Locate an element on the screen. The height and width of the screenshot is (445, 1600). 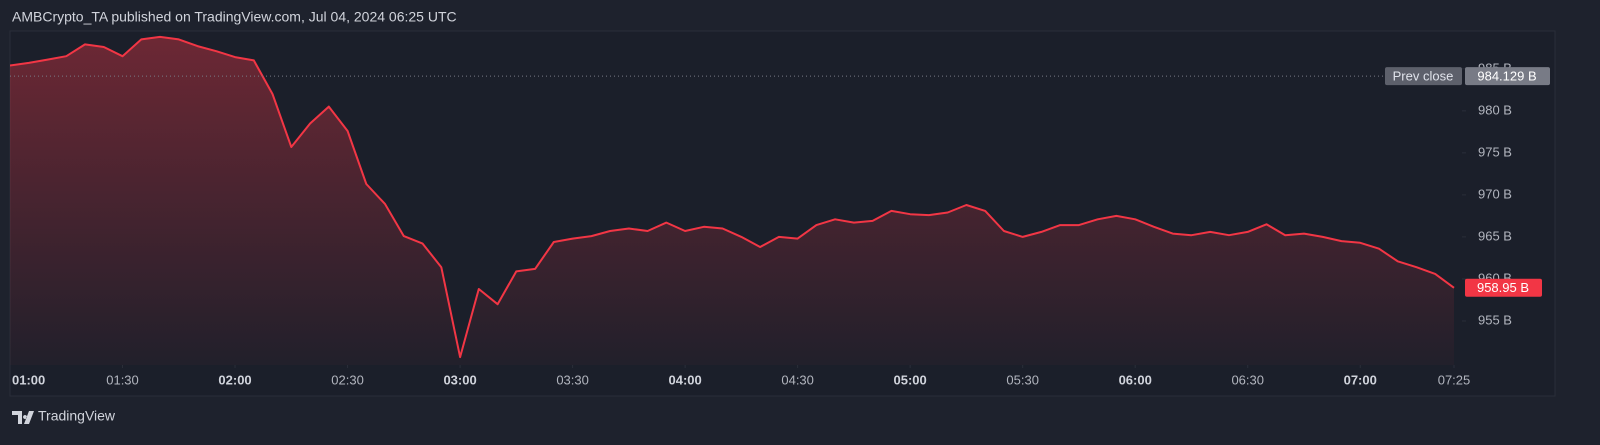
x-tick-label: 03:00 is located at coordinates (459, 379).